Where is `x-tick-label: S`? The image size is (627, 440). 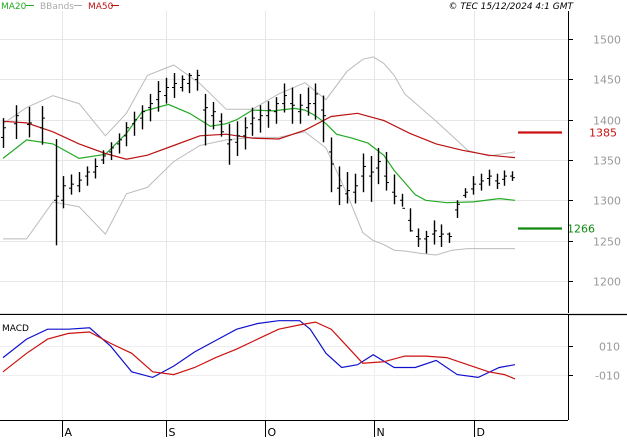 x-tick-label: S is located at coordinates (172, 432).